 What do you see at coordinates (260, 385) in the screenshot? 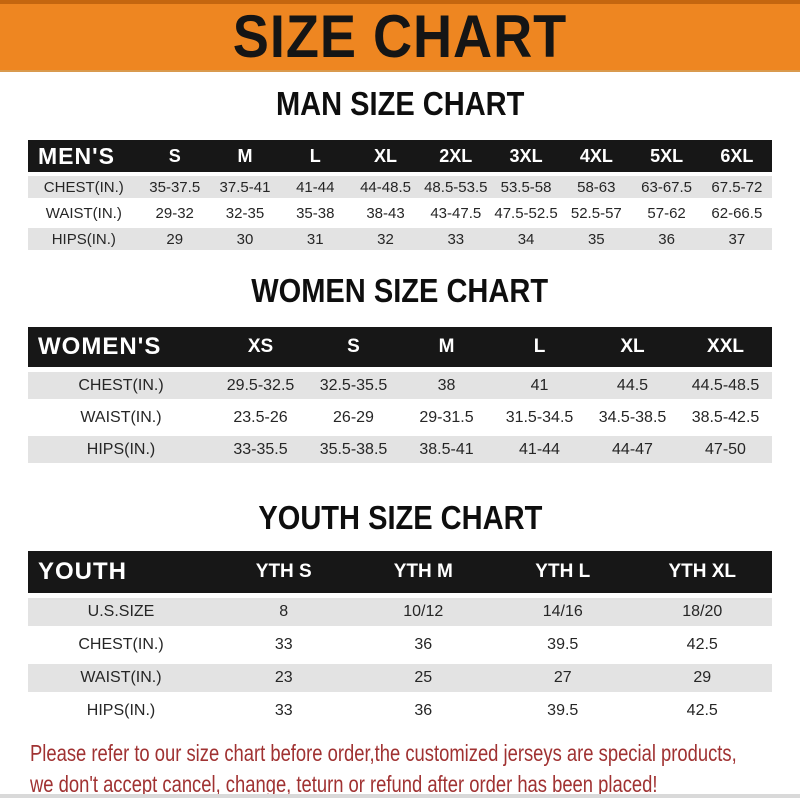
I see `table-cell: 29.5-32.5` at bounding box center [260, 385].